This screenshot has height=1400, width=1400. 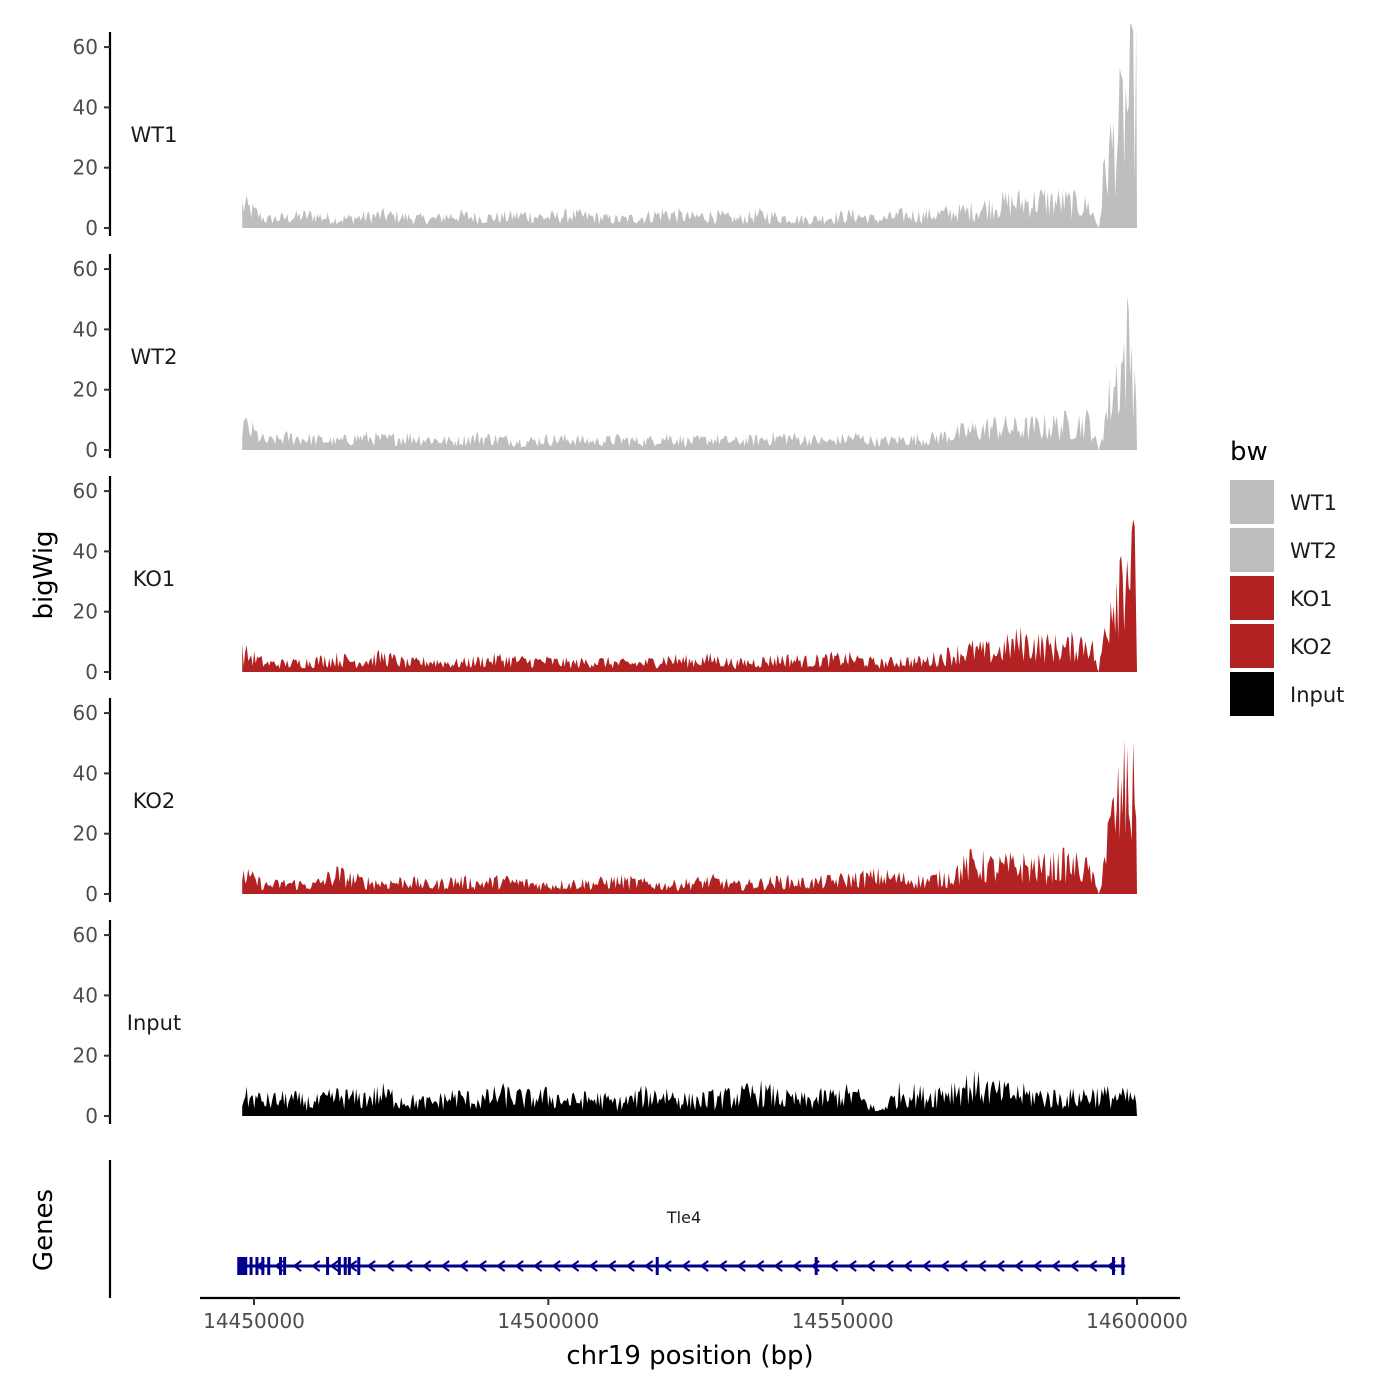 I want to click on track-wt1: 0 20 40 60 WT1, so click(x=605, y=131).